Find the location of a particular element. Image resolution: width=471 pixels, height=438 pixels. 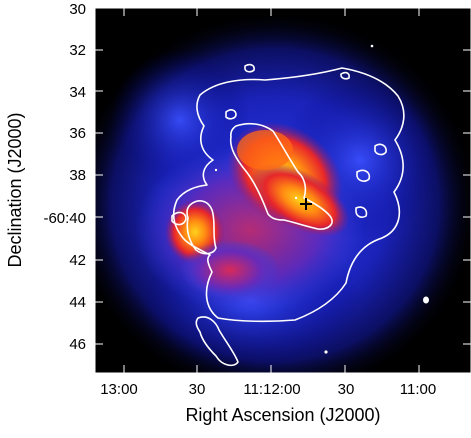

x-tick-labels: 13:00 30 11:12:00 30 11:00 is located at coordinates (268, 389).